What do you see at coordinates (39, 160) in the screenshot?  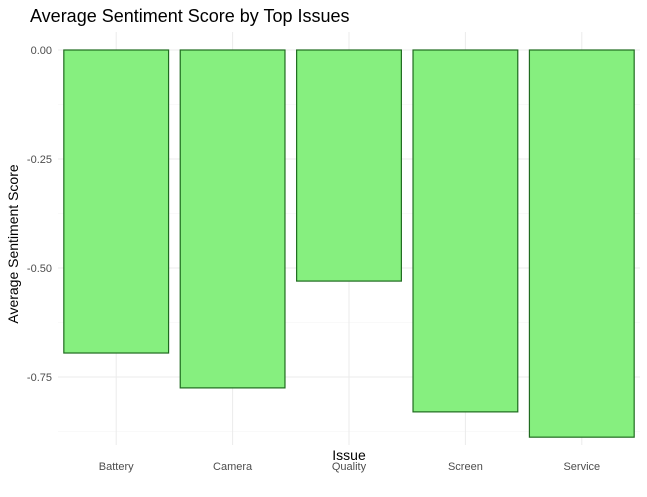 I see `y-tick-label: -0.25` at bounding box center [39, 160].